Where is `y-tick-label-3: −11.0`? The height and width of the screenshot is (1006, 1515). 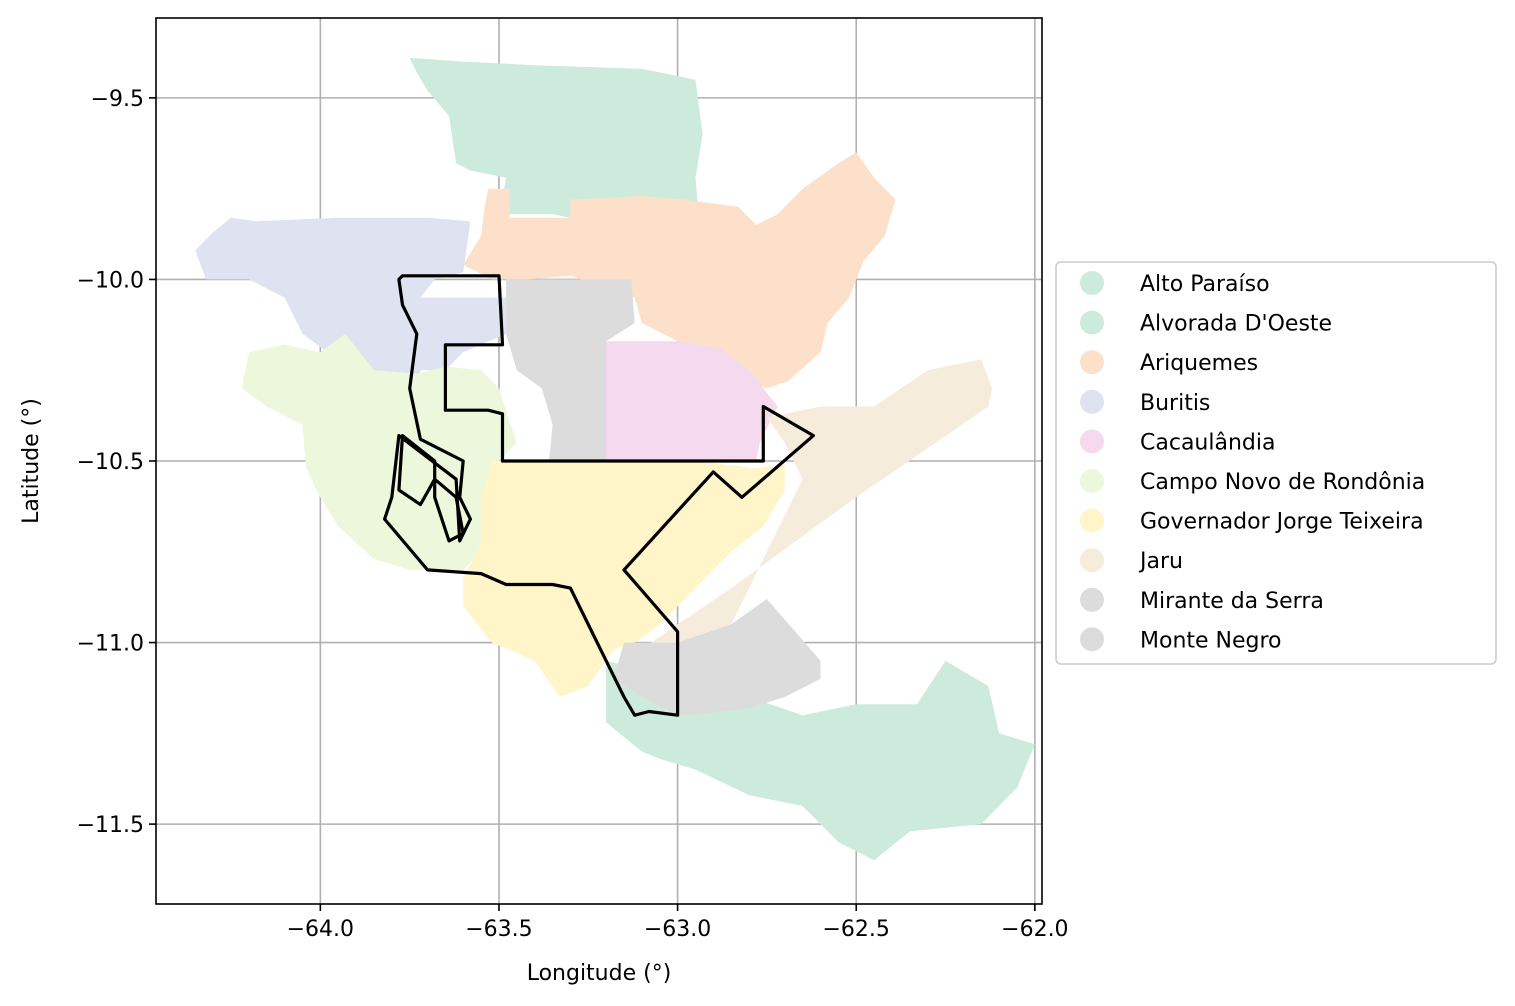
y-tick-label-3: −11.0 is located at coordinates (110, 644).